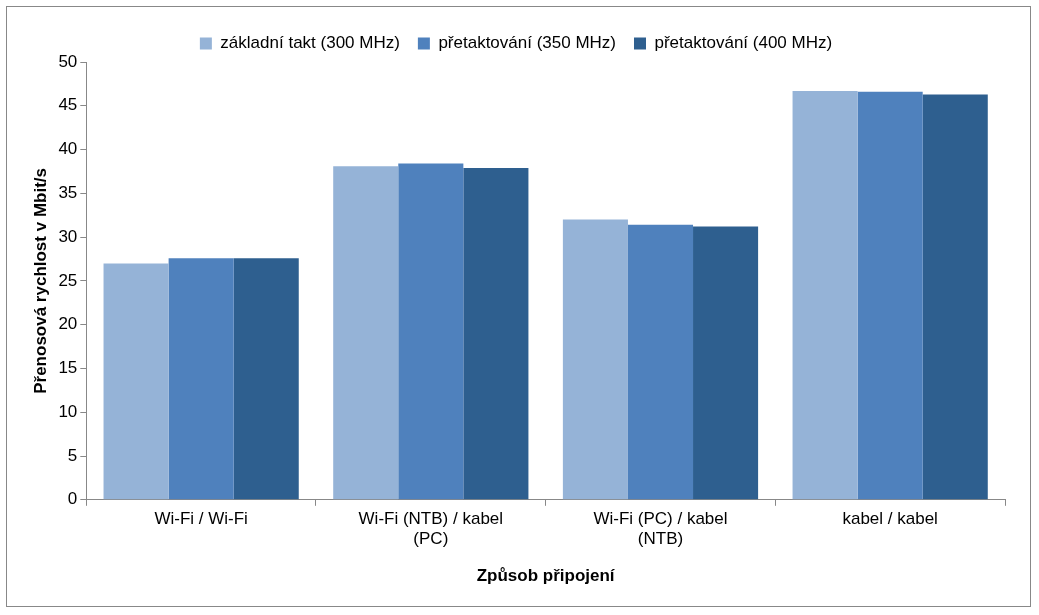  I want to click on y-tick-label: 20, so click(68, 324).